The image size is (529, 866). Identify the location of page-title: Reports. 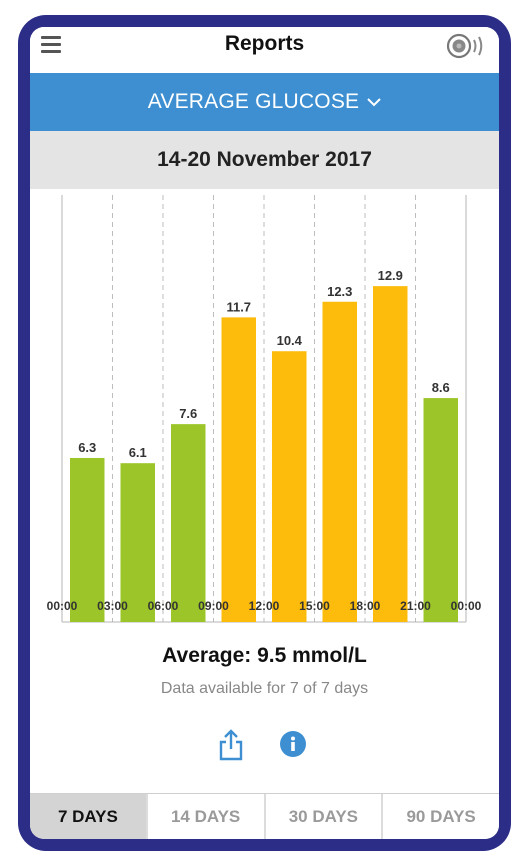
(264, 43).